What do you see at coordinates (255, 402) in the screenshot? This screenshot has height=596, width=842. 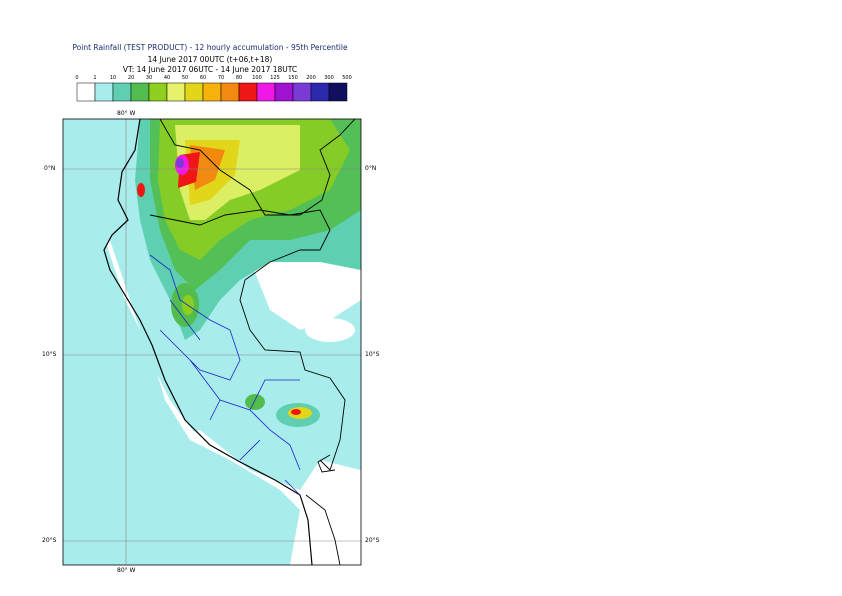 I see `green-patch-b` at bounding box center [255, 402].